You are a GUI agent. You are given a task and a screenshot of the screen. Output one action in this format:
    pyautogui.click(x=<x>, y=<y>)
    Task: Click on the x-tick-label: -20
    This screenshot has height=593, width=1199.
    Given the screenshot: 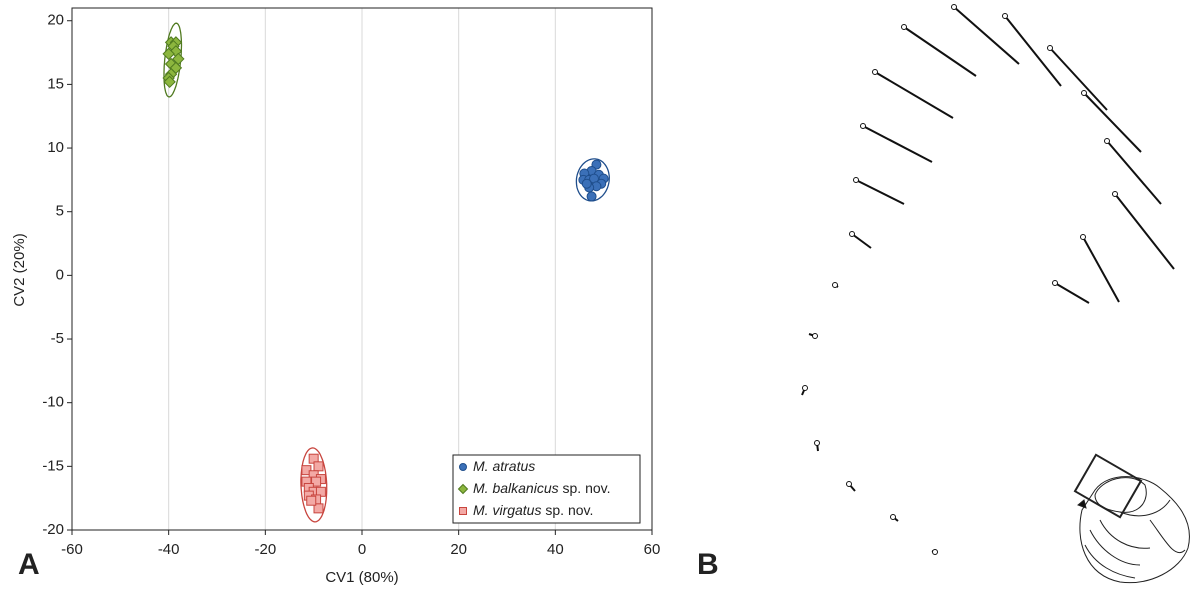 What is the action you would take?
    pyautogui.click(x=265, y=549)
    